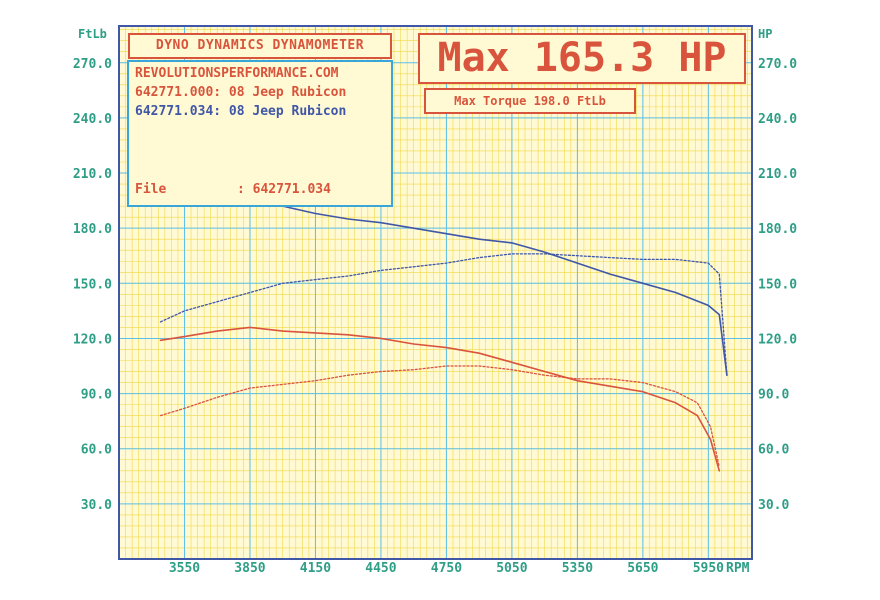 This screenshot has height=600, width=880. I want to click on series-line-red-dotted, so click(439, 416).